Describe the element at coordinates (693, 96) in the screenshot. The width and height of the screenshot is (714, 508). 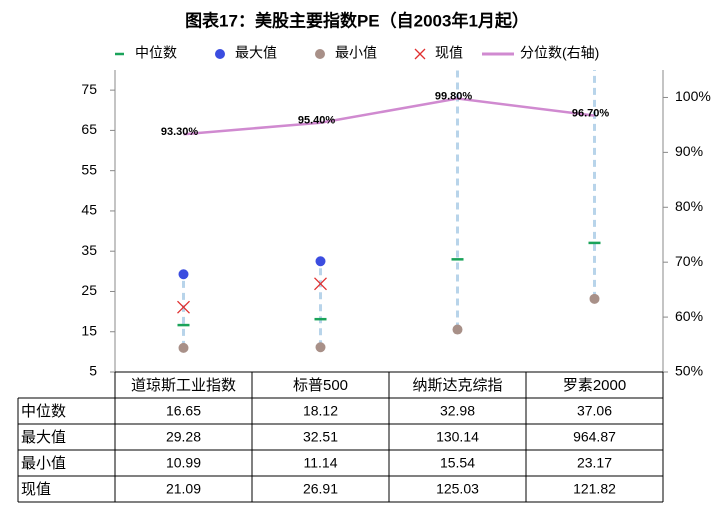
I see `y2-tick-label: 100%` at that location.